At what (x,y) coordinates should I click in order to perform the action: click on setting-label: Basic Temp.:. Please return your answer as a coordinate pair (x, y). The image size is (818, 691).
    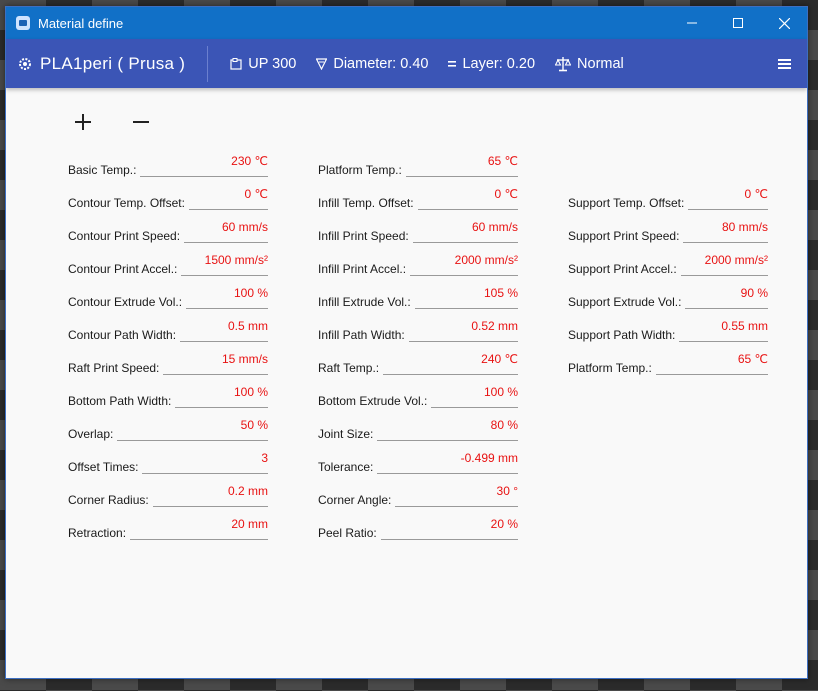
    Looking at the image, I should click on (102, 170).